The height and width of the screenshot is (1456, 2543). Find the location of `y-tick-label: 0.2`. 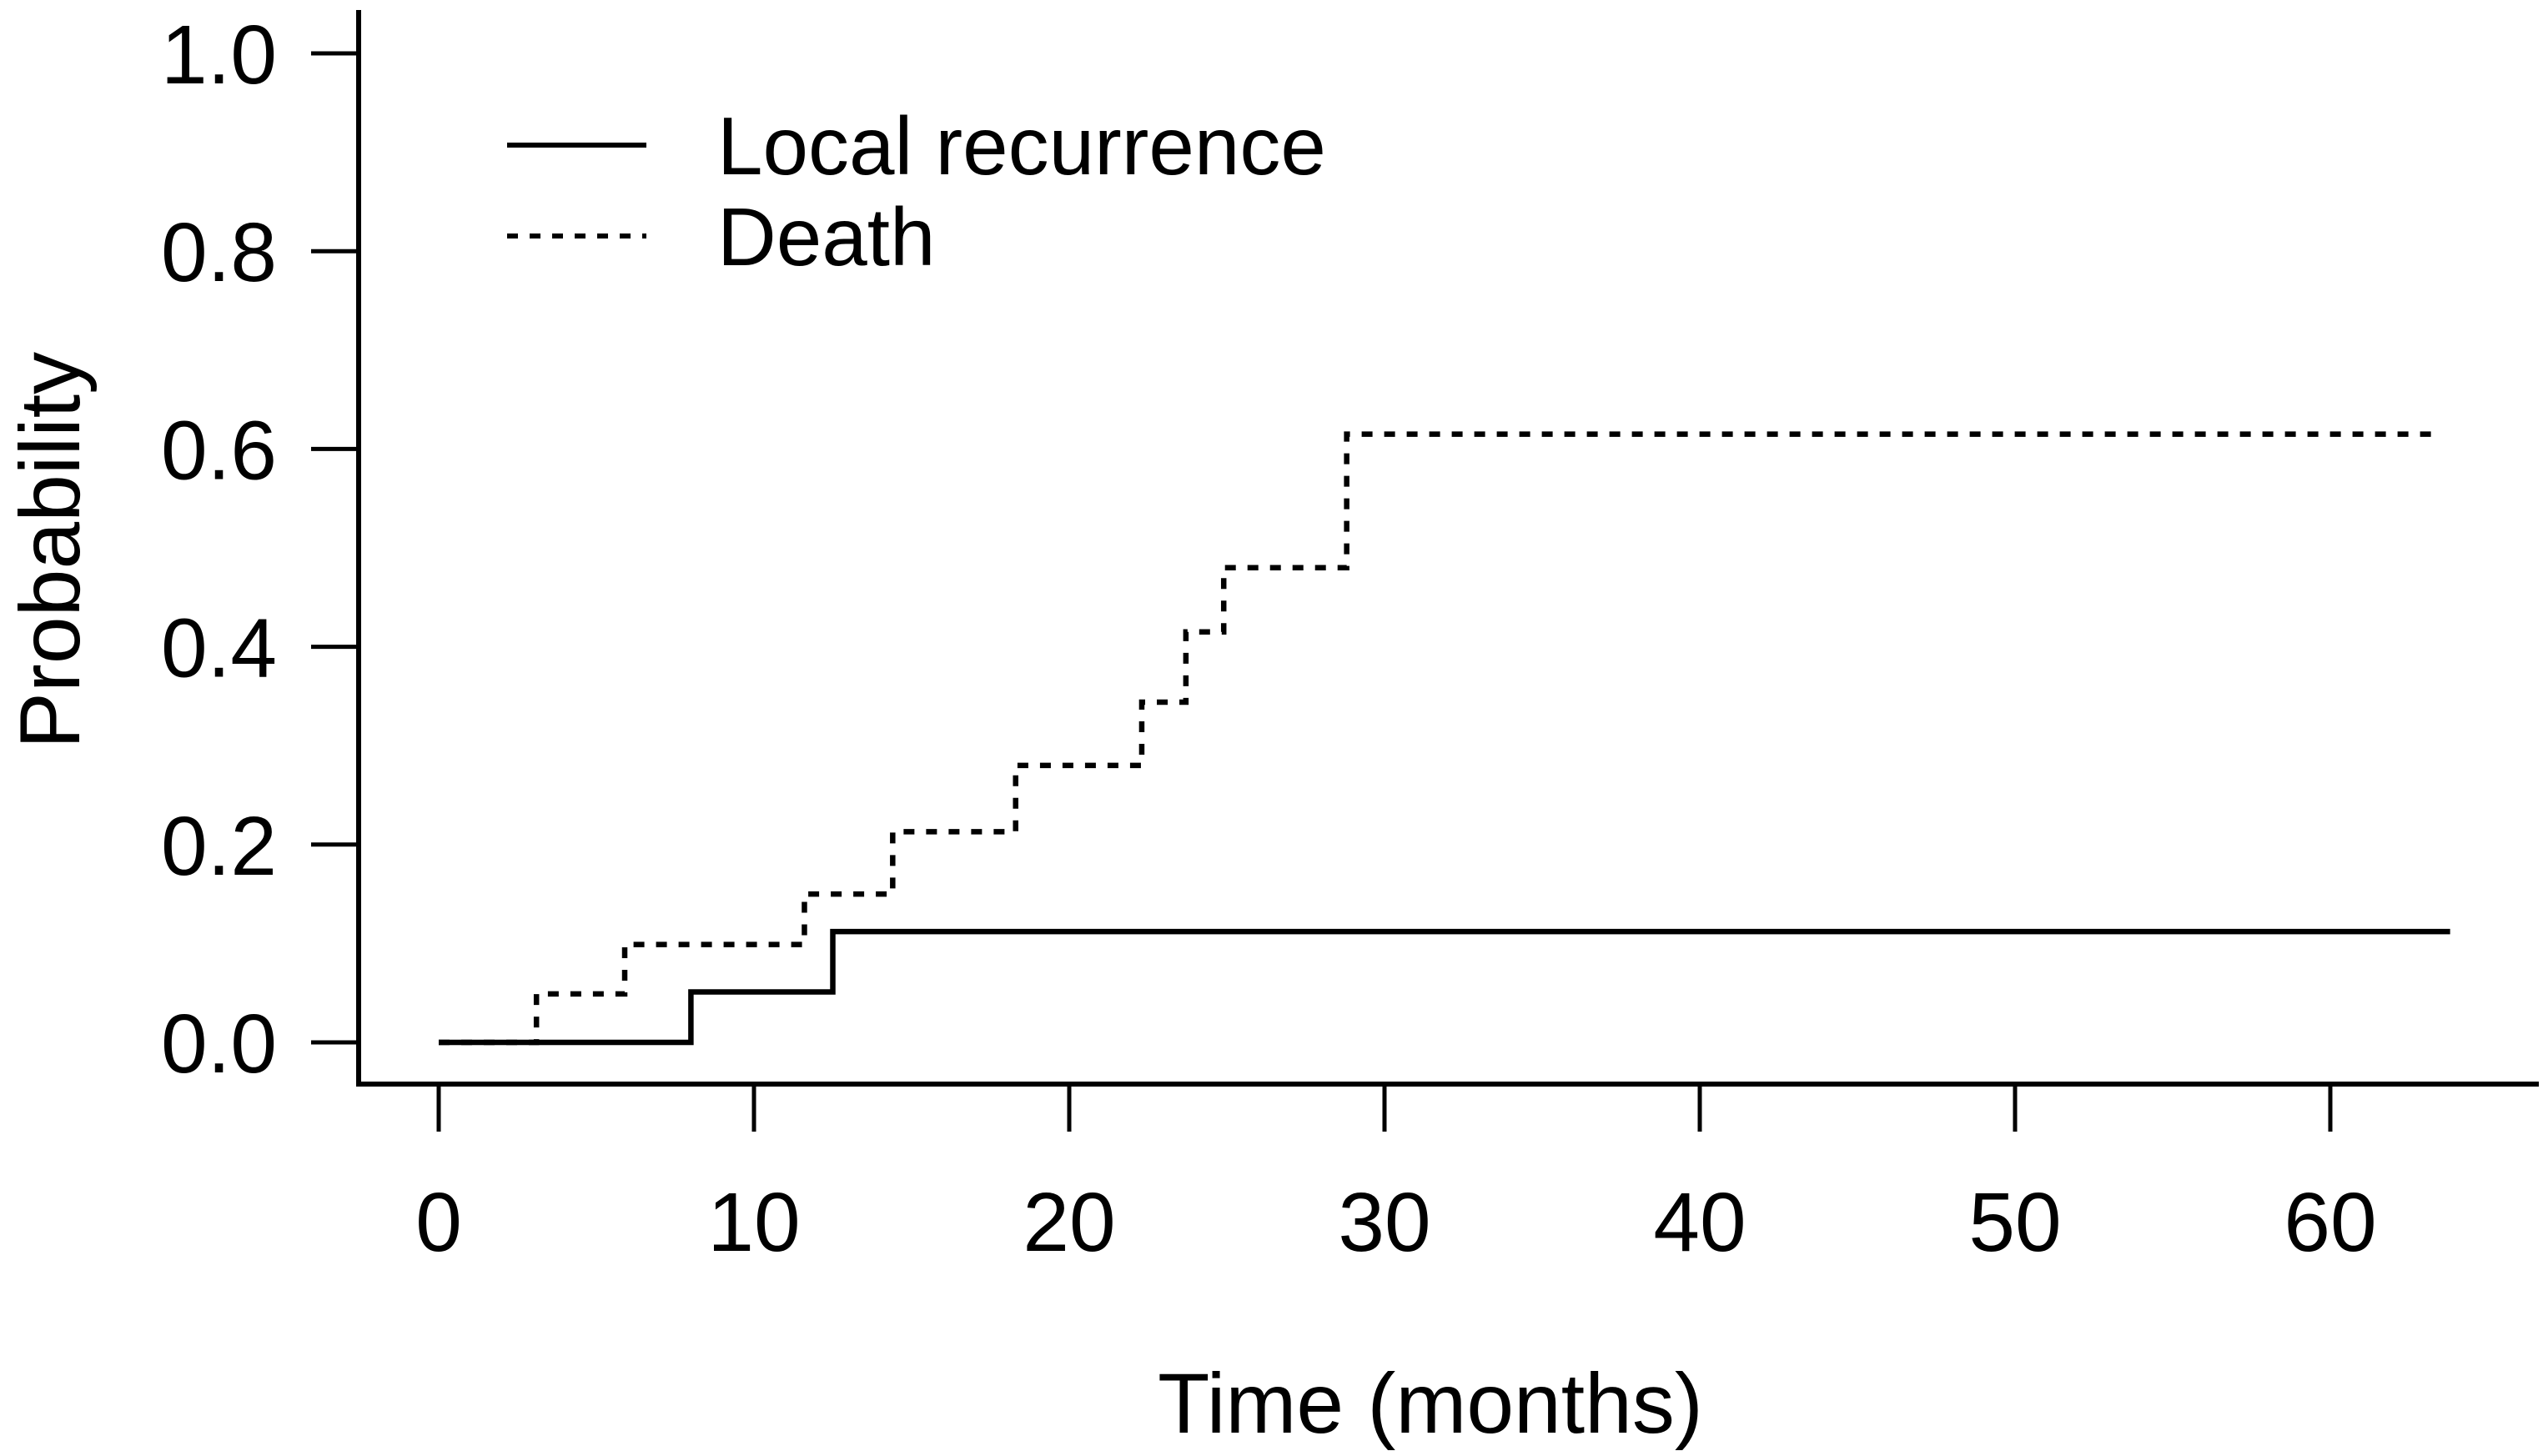

y-tick-label: 0.2 is located at coordinates (219, 846).